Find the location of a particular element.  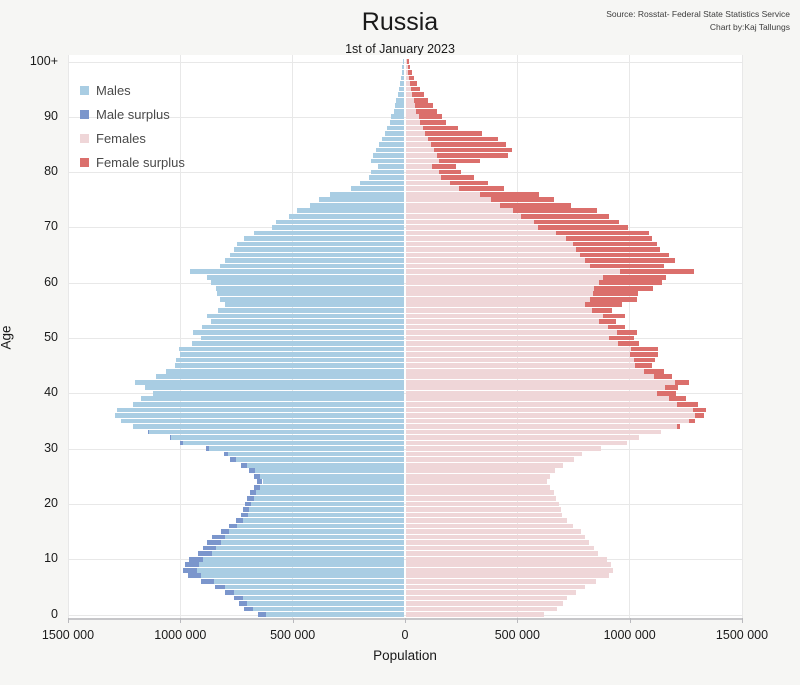

y-axis-tick-label: 100+ is located at coordinates (43, 60).